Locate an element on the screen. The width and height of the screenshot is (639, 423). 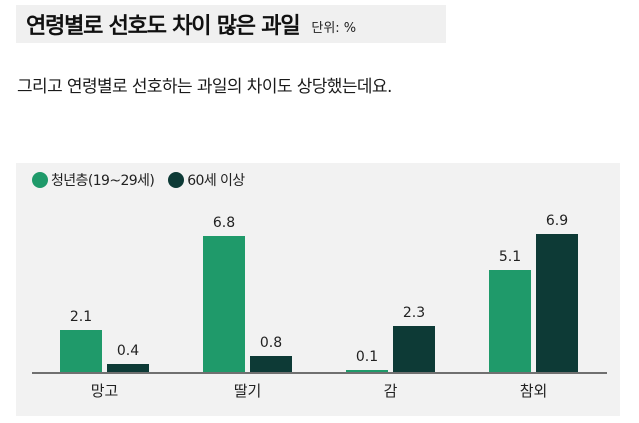
value-label: 0.4 is located at coordinates (128, 351).